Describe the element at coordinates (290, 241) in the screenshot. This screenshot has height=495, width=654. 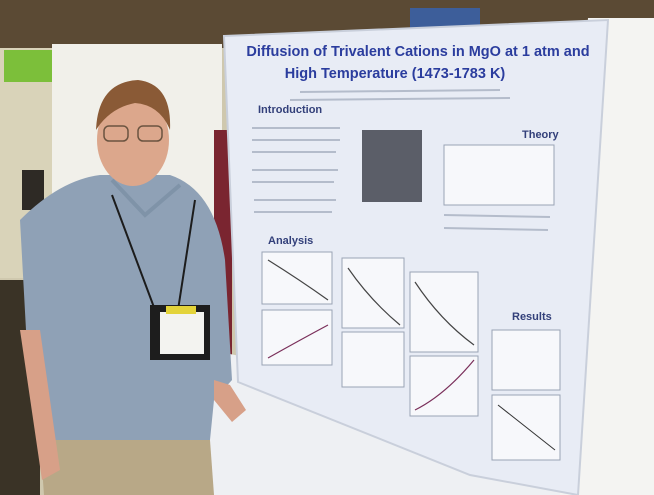
I see `section-heading: Analysis` at that location.